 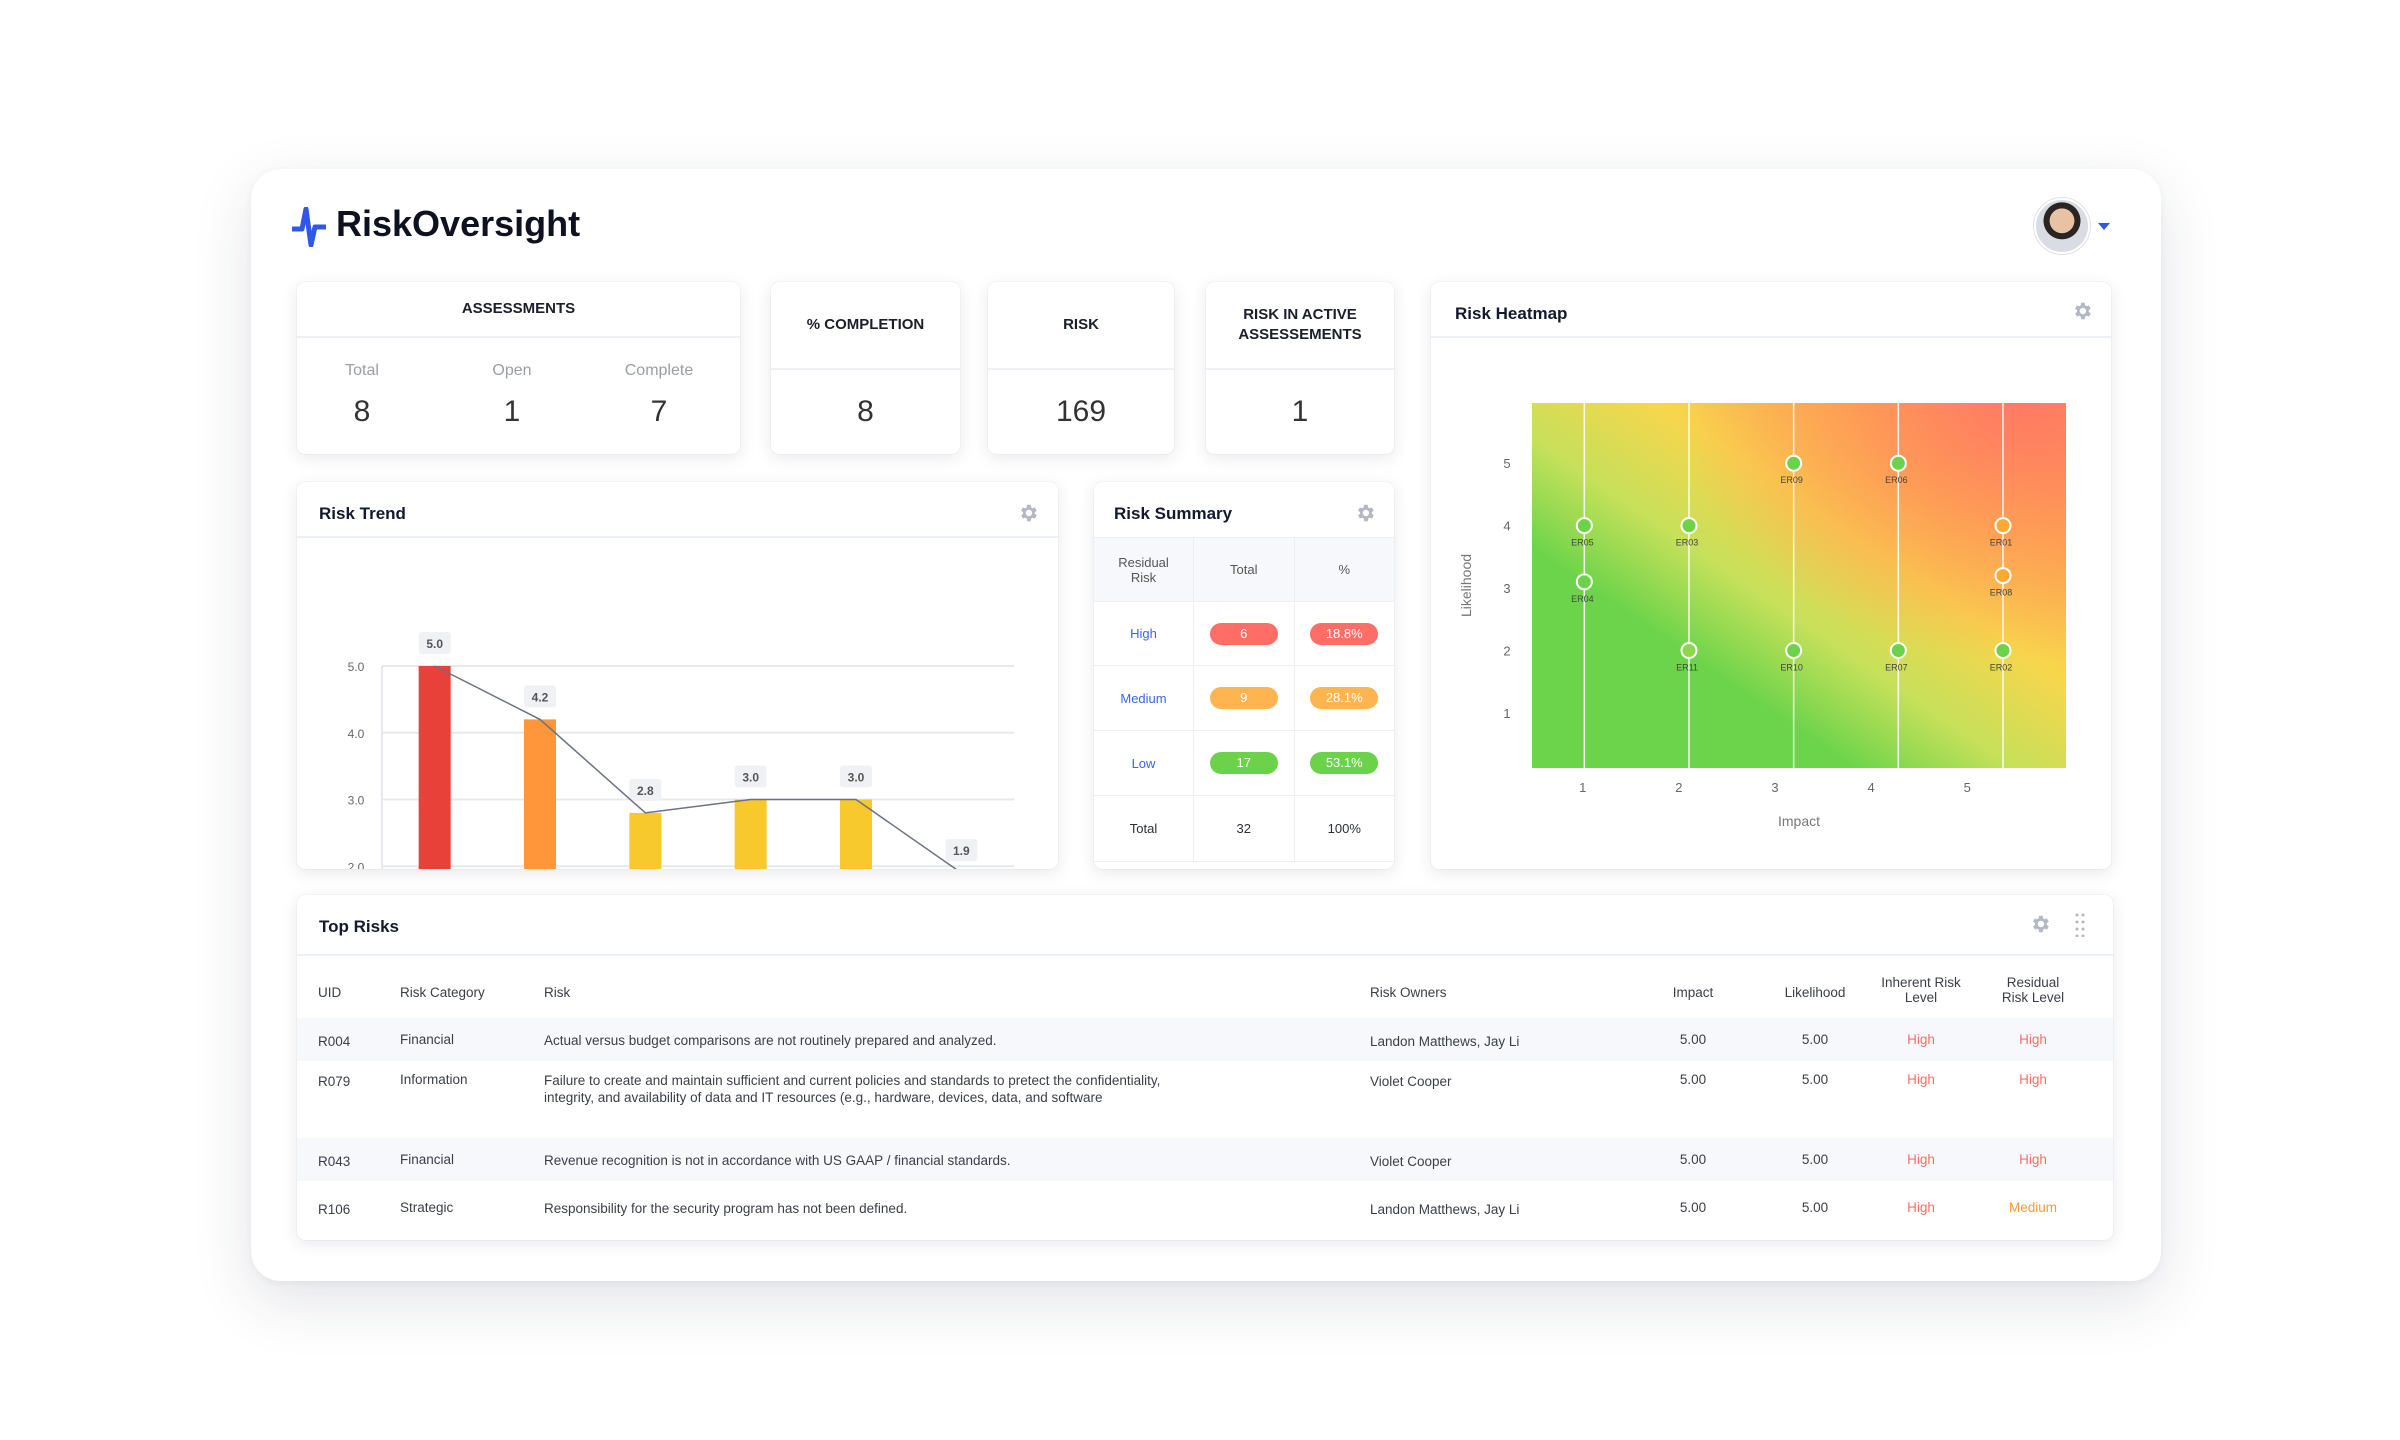 What do you see at coordinates (356, 801) in the screenshot?
I see `y-tick-label: 3.0` at bounding box center [356, 801].